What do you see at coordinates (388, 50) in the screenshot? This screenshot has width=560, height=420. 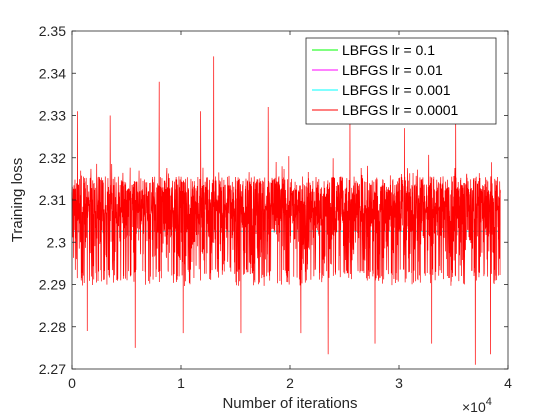 I see `legend-label-1: LBFGS lr = 0.1` at bounding box center [388, 50].